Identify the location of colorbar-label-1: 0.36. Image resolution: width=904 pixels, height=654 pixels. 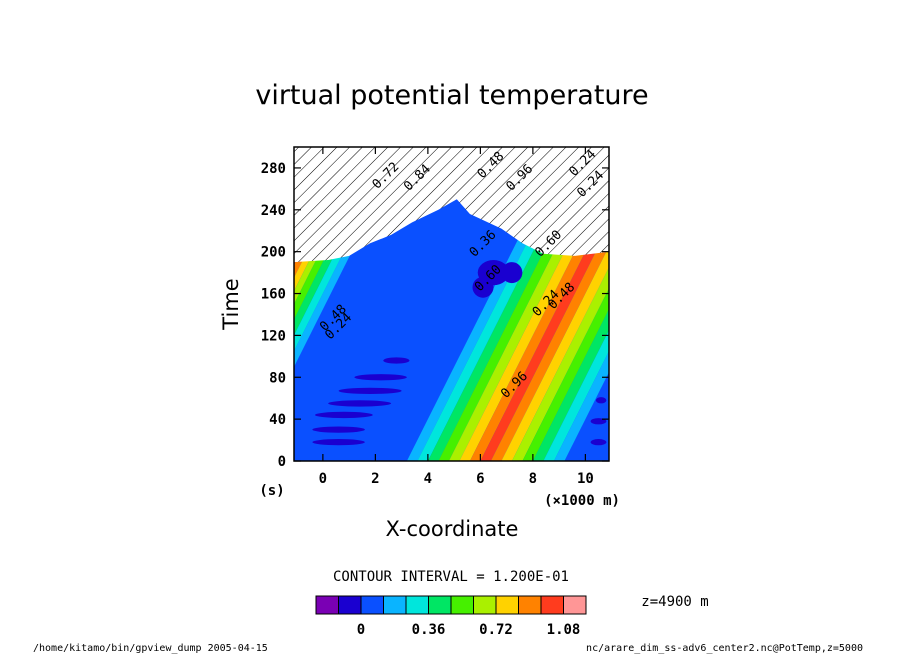
(429, 630).